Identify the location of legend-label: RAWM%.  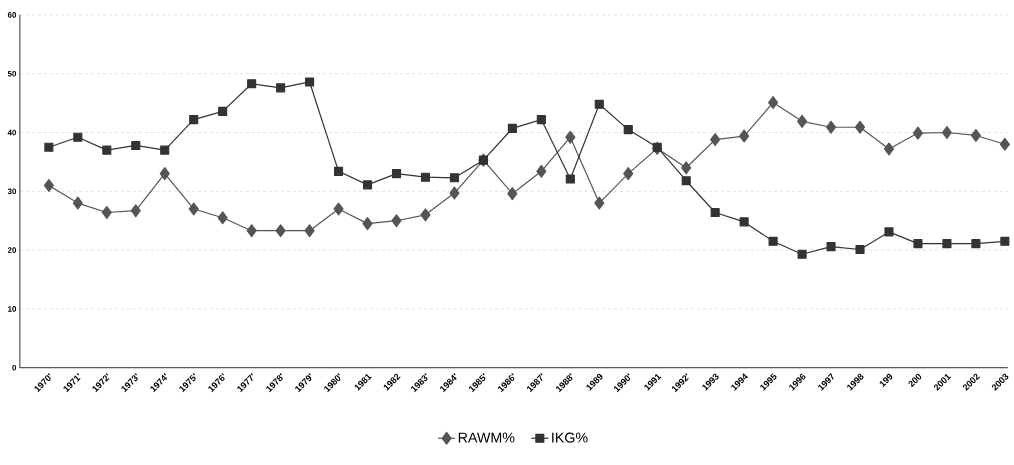
(486, 437).